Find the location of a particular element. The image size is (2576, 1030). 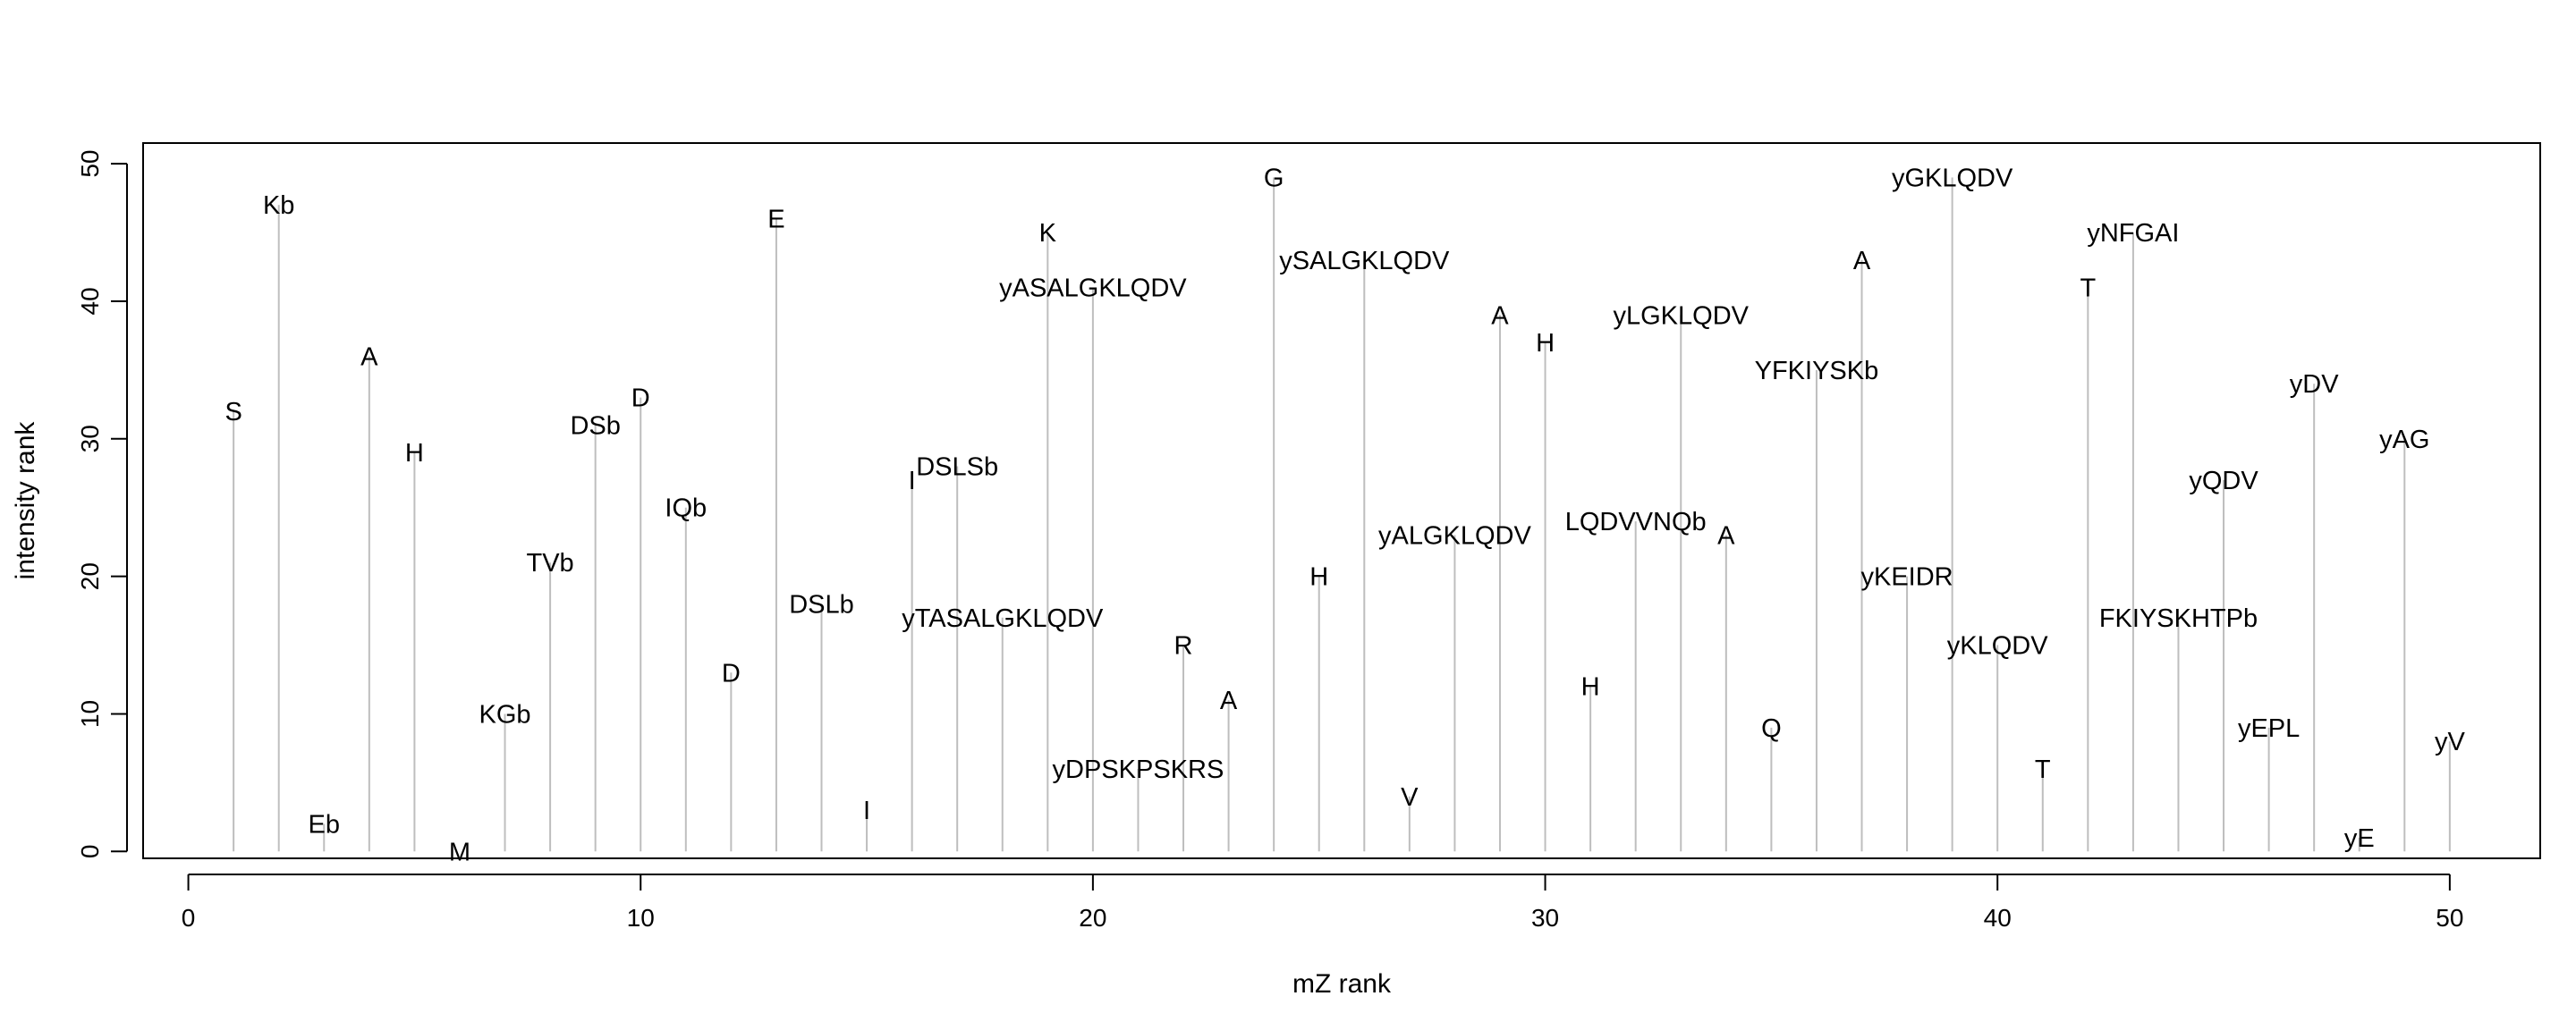

point-label: yKLQDV is located at coordinates (1997, 646).